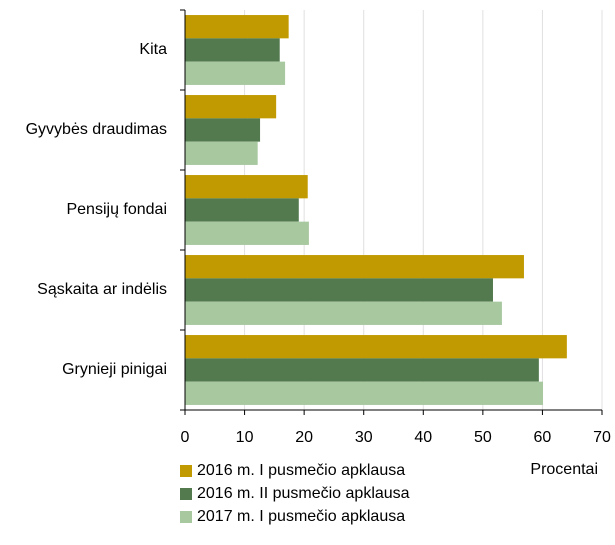 The image size is (615, 545). Describe the element at coordinates (114, 369) in the screenshot. I see `y-tick-label: Grynieji pinigai` at that location.